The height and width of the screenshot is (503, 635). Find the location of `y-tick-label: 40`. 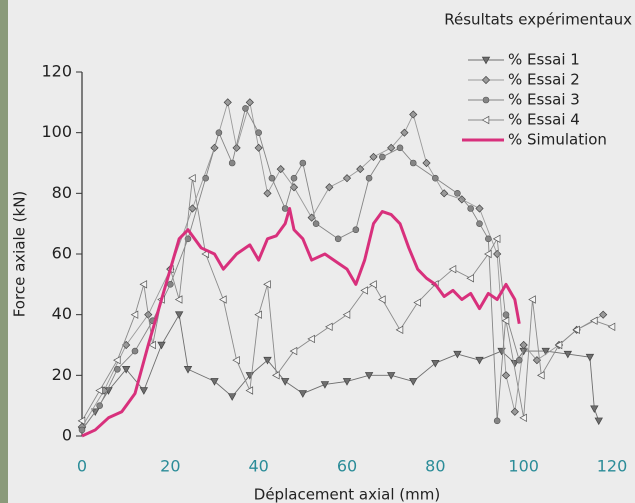

y-tick-label: 40 is located at coordinates (62, 313).